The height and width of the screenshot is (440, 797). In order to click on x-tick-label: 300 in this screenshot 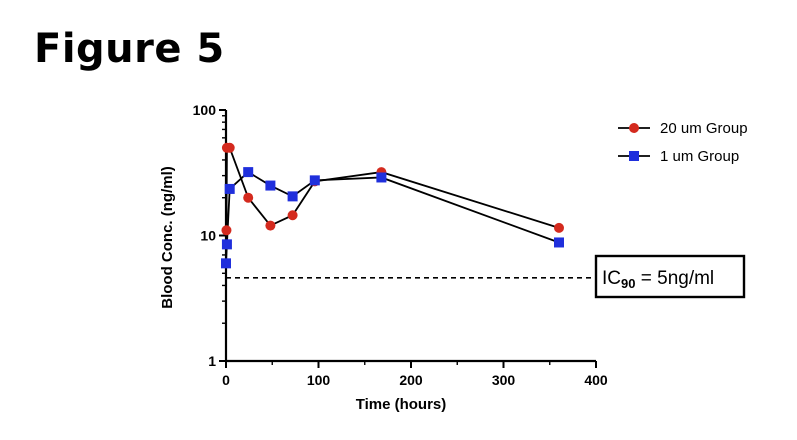, I will do `click(504, 380)`.